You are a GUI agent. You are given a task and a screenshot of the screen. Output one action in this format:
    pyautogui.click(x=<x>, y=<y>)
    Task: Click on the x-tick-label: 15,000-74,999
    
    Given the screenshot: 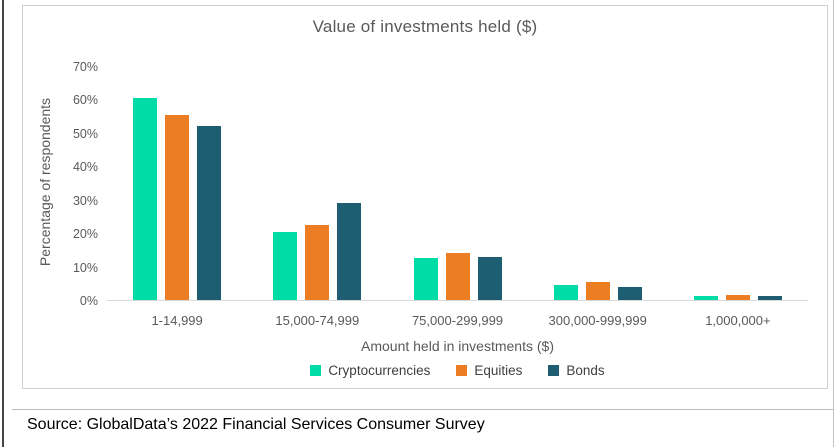 What is the action you would take?
    pyautogui.click(x=317, y=320)
    